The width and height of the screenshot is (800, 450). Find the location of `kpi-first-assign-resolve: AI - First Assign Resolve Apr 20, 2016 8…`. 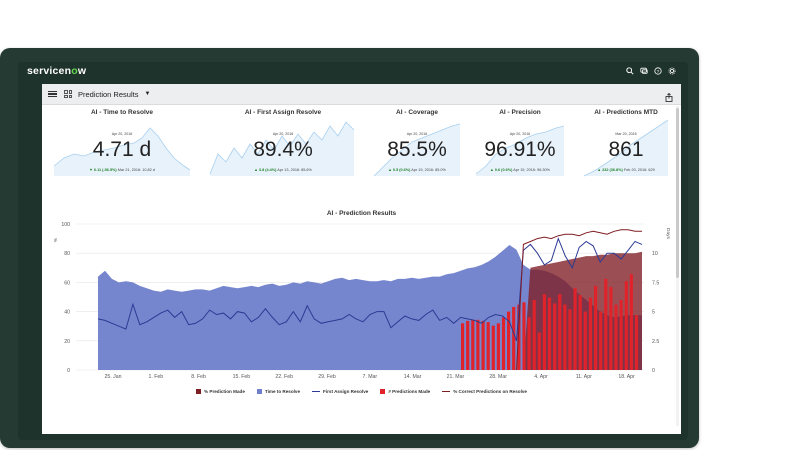

kpi-first-assign-resolve: AI - First Assign Resolve Apr 20, 2016 8… is located at coordinates (283, 151).